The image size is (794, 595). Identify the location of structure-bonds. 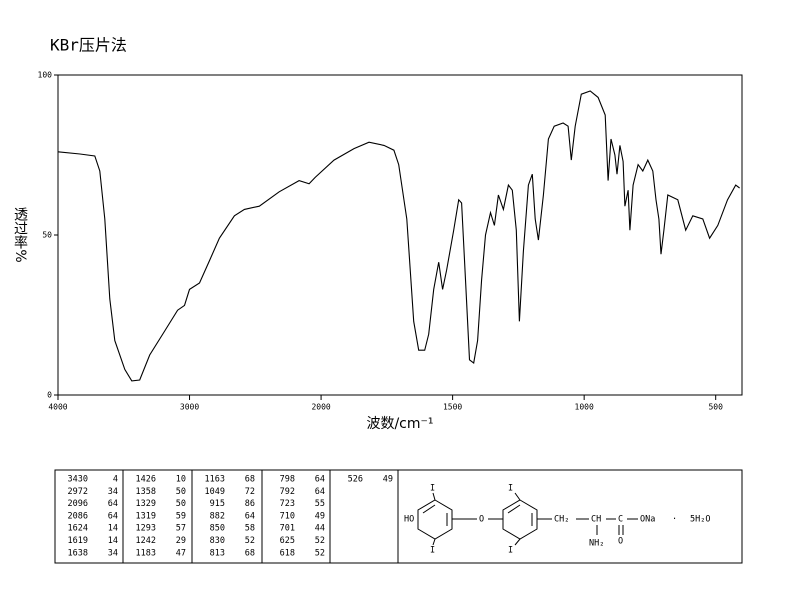
(527, 519).